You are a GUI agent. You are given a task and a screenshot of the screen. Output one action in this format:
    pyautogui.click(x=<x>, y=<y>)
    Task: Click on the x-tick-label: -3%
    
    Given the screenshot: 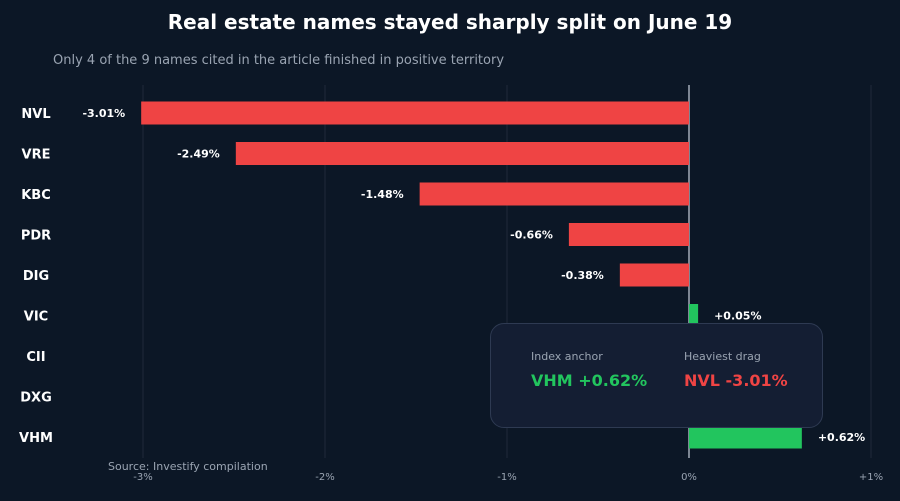 What is the action you would take?
    pyautogui.click(x=142, y=477)
    